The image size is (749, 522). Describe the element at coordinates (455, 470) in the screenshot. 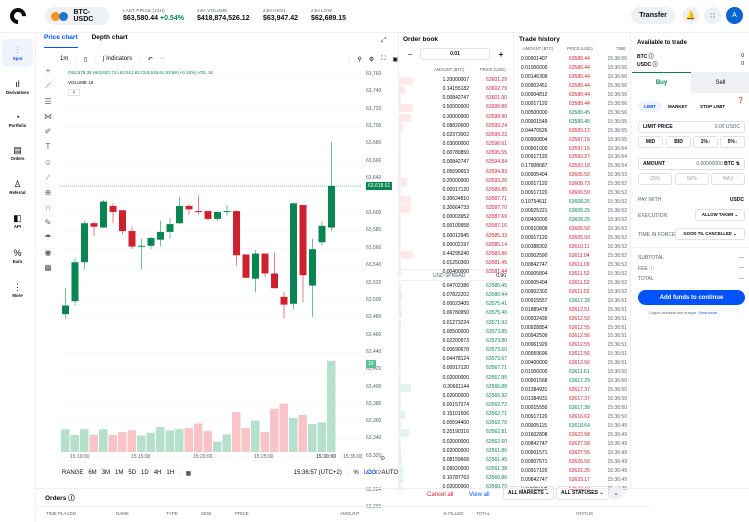

I see `orderbook-row: 0.09920000 63561.38` at that location.